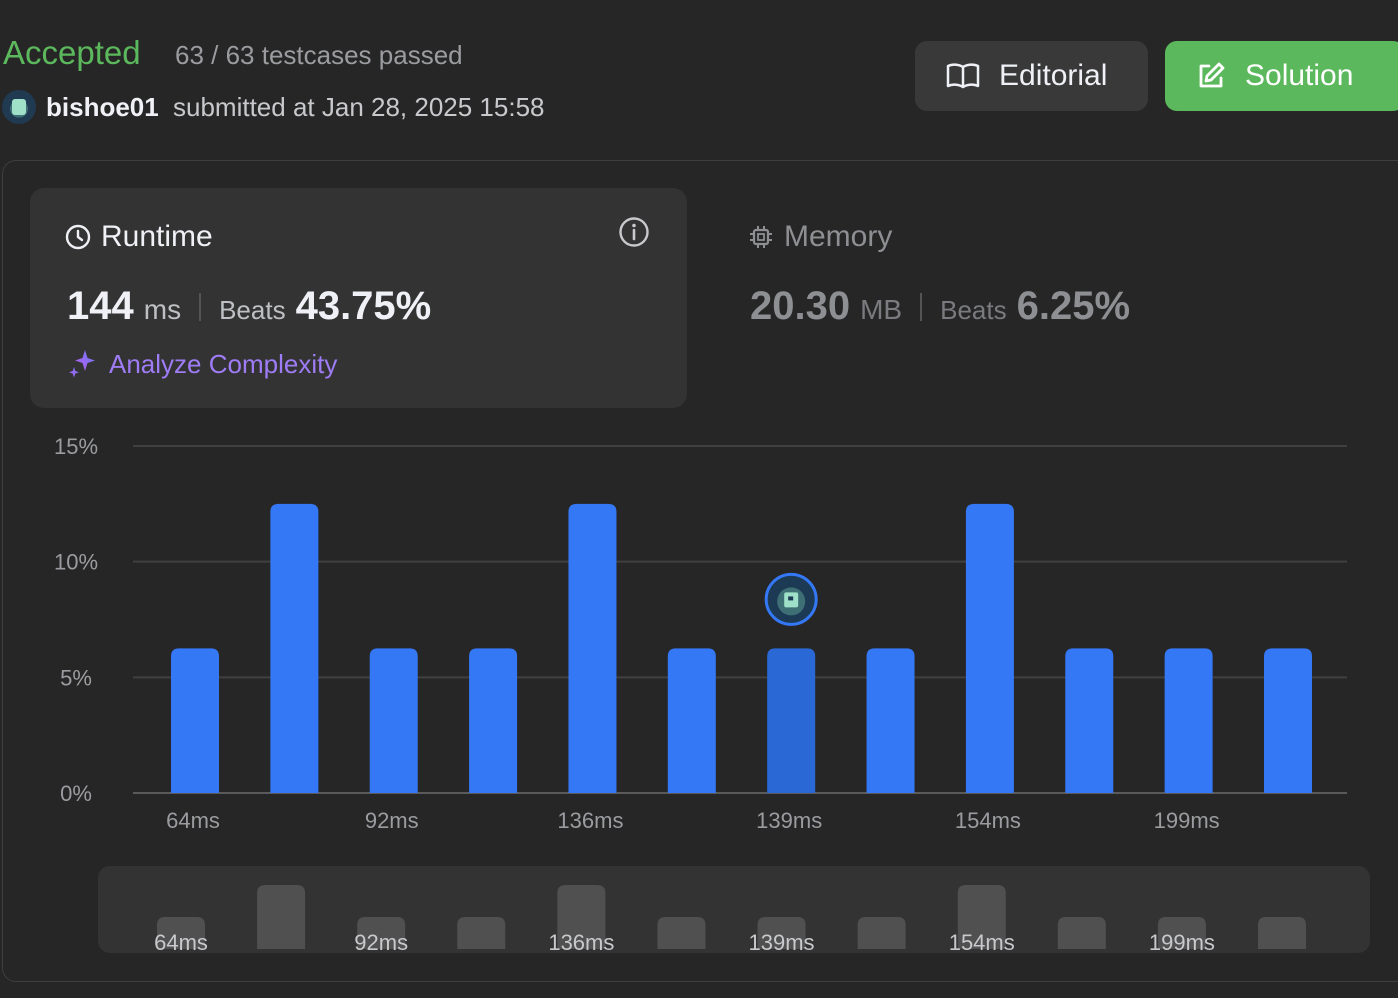  I want to click on x-tick-label: 199ms, so click(1187, 820).